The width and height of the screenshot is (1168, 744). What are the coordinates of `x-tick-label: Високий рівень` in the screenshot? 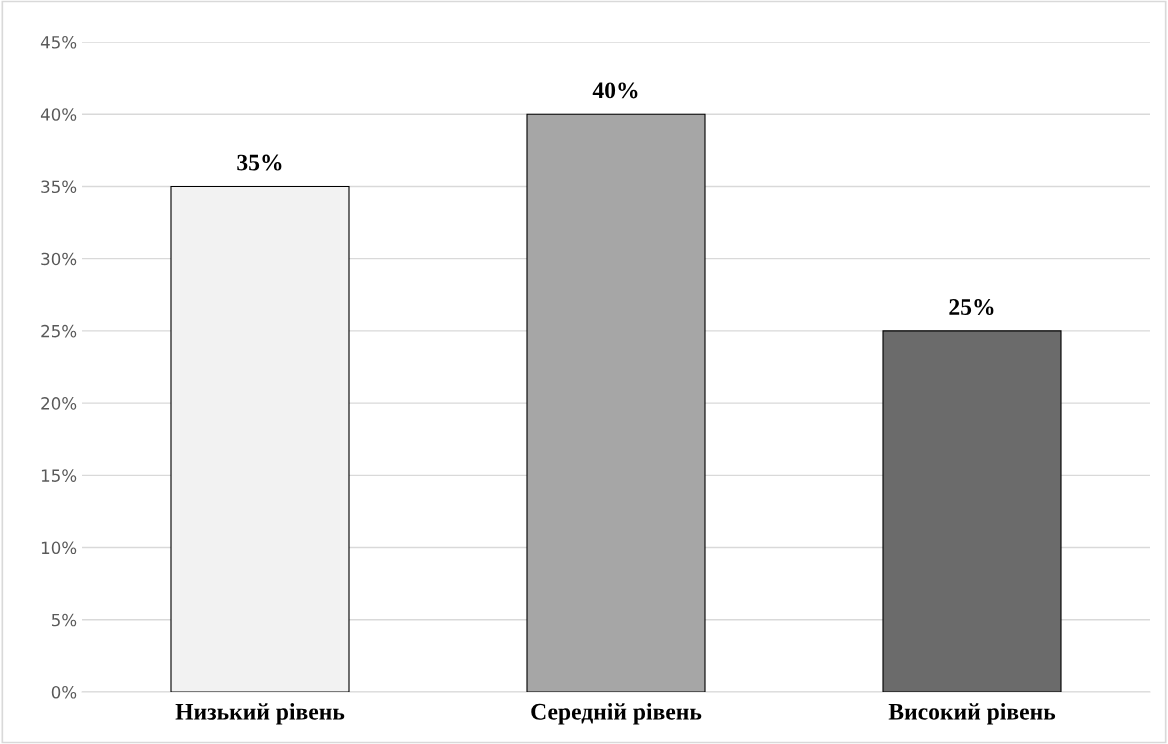 It's located at (972, 714).